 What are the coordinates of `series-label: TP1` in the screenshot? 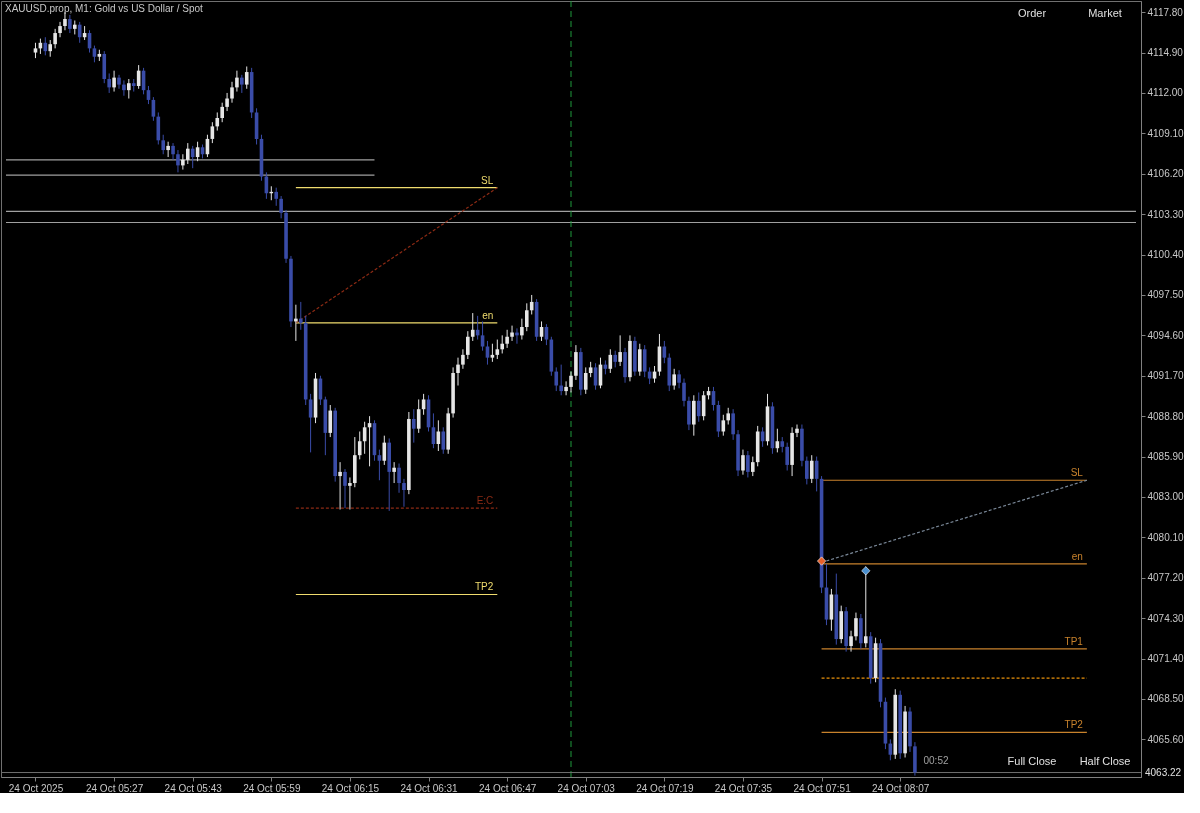 It's located at (1074, 641).